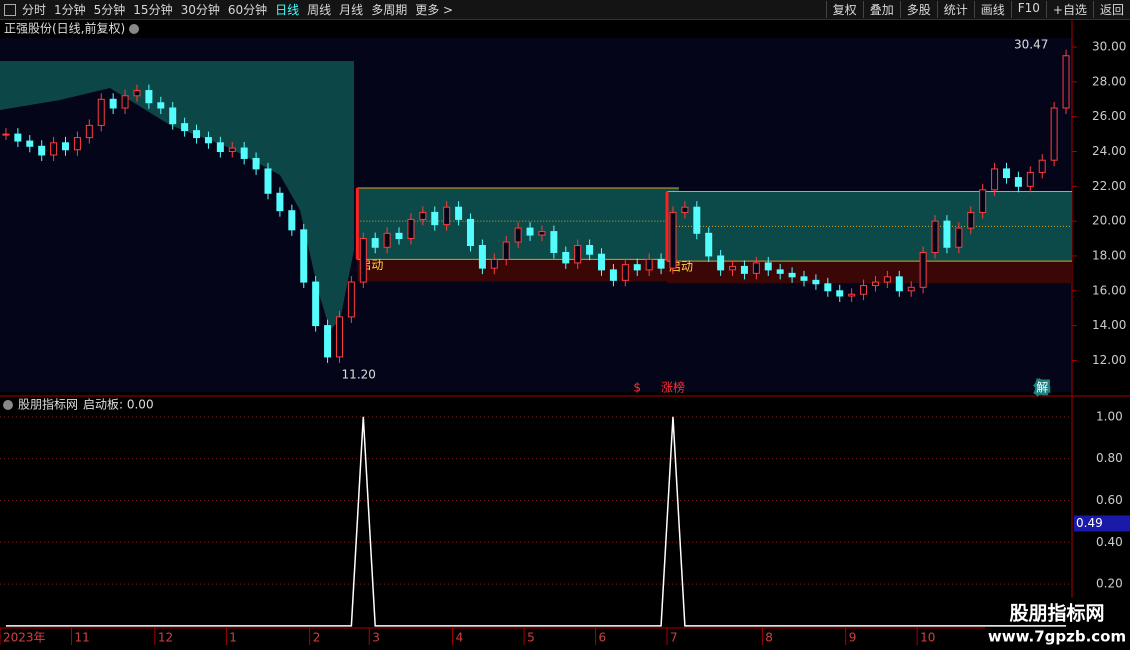 Image resolution: width=1130 pixels, height=650 pixels. What do you see at coordinates (434, 10) in the screenshot?
I see `toolbar-button: 更多 >` at bounding box center [434, 10].